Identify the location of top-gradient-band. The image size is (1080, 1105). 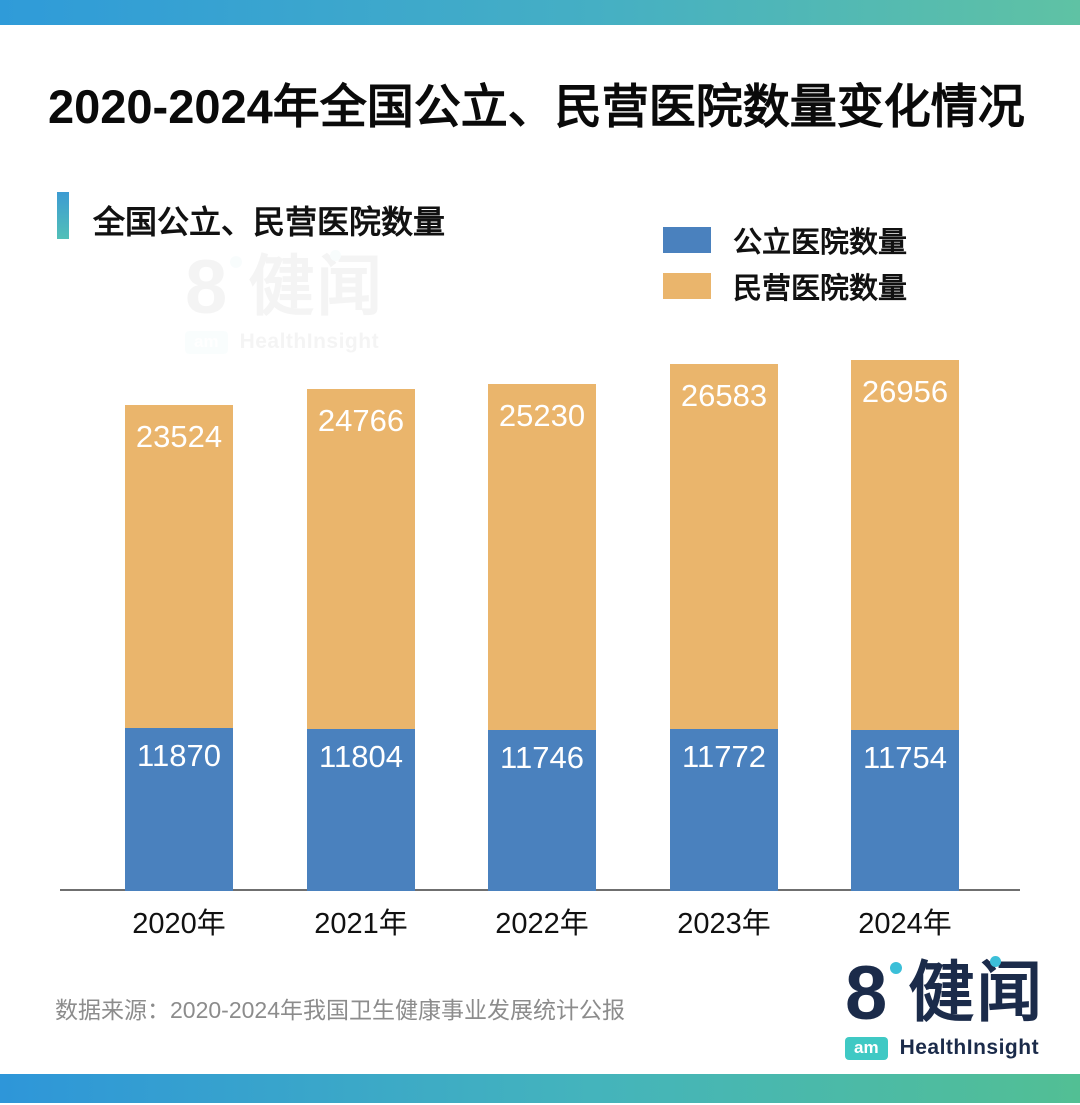
(540, 12).